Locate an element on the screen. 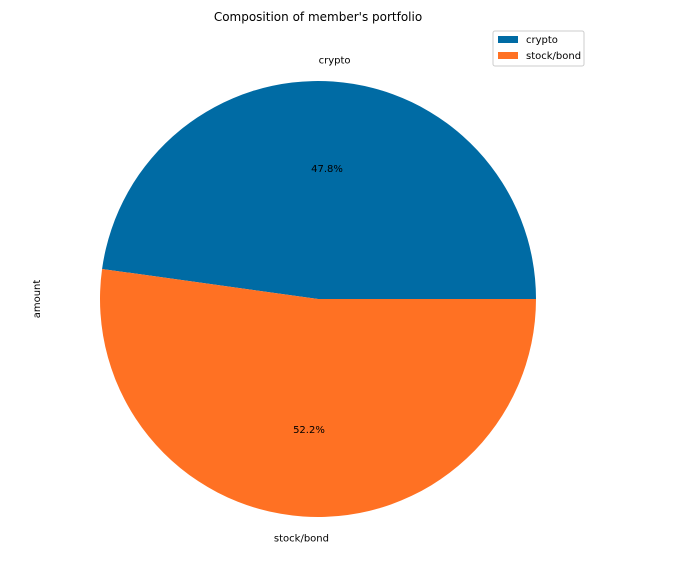 This screenshot has width=690, height=568. y-axis-label: amount is located at coordinates (37, 299).